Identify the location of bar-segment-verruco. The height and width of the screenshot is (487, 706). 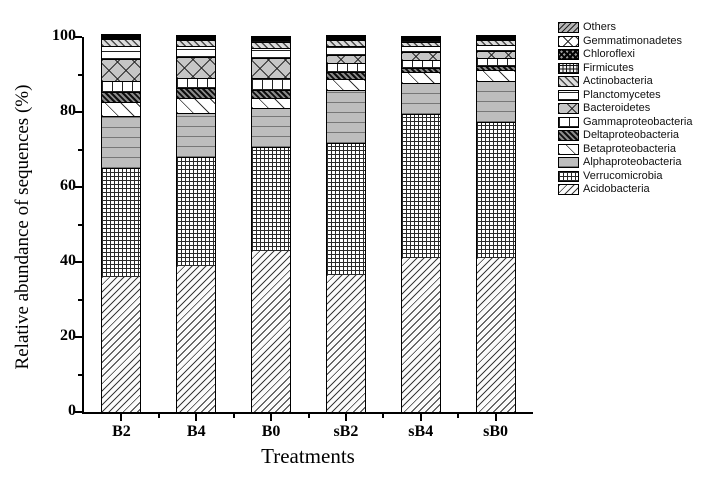
(420, 186).